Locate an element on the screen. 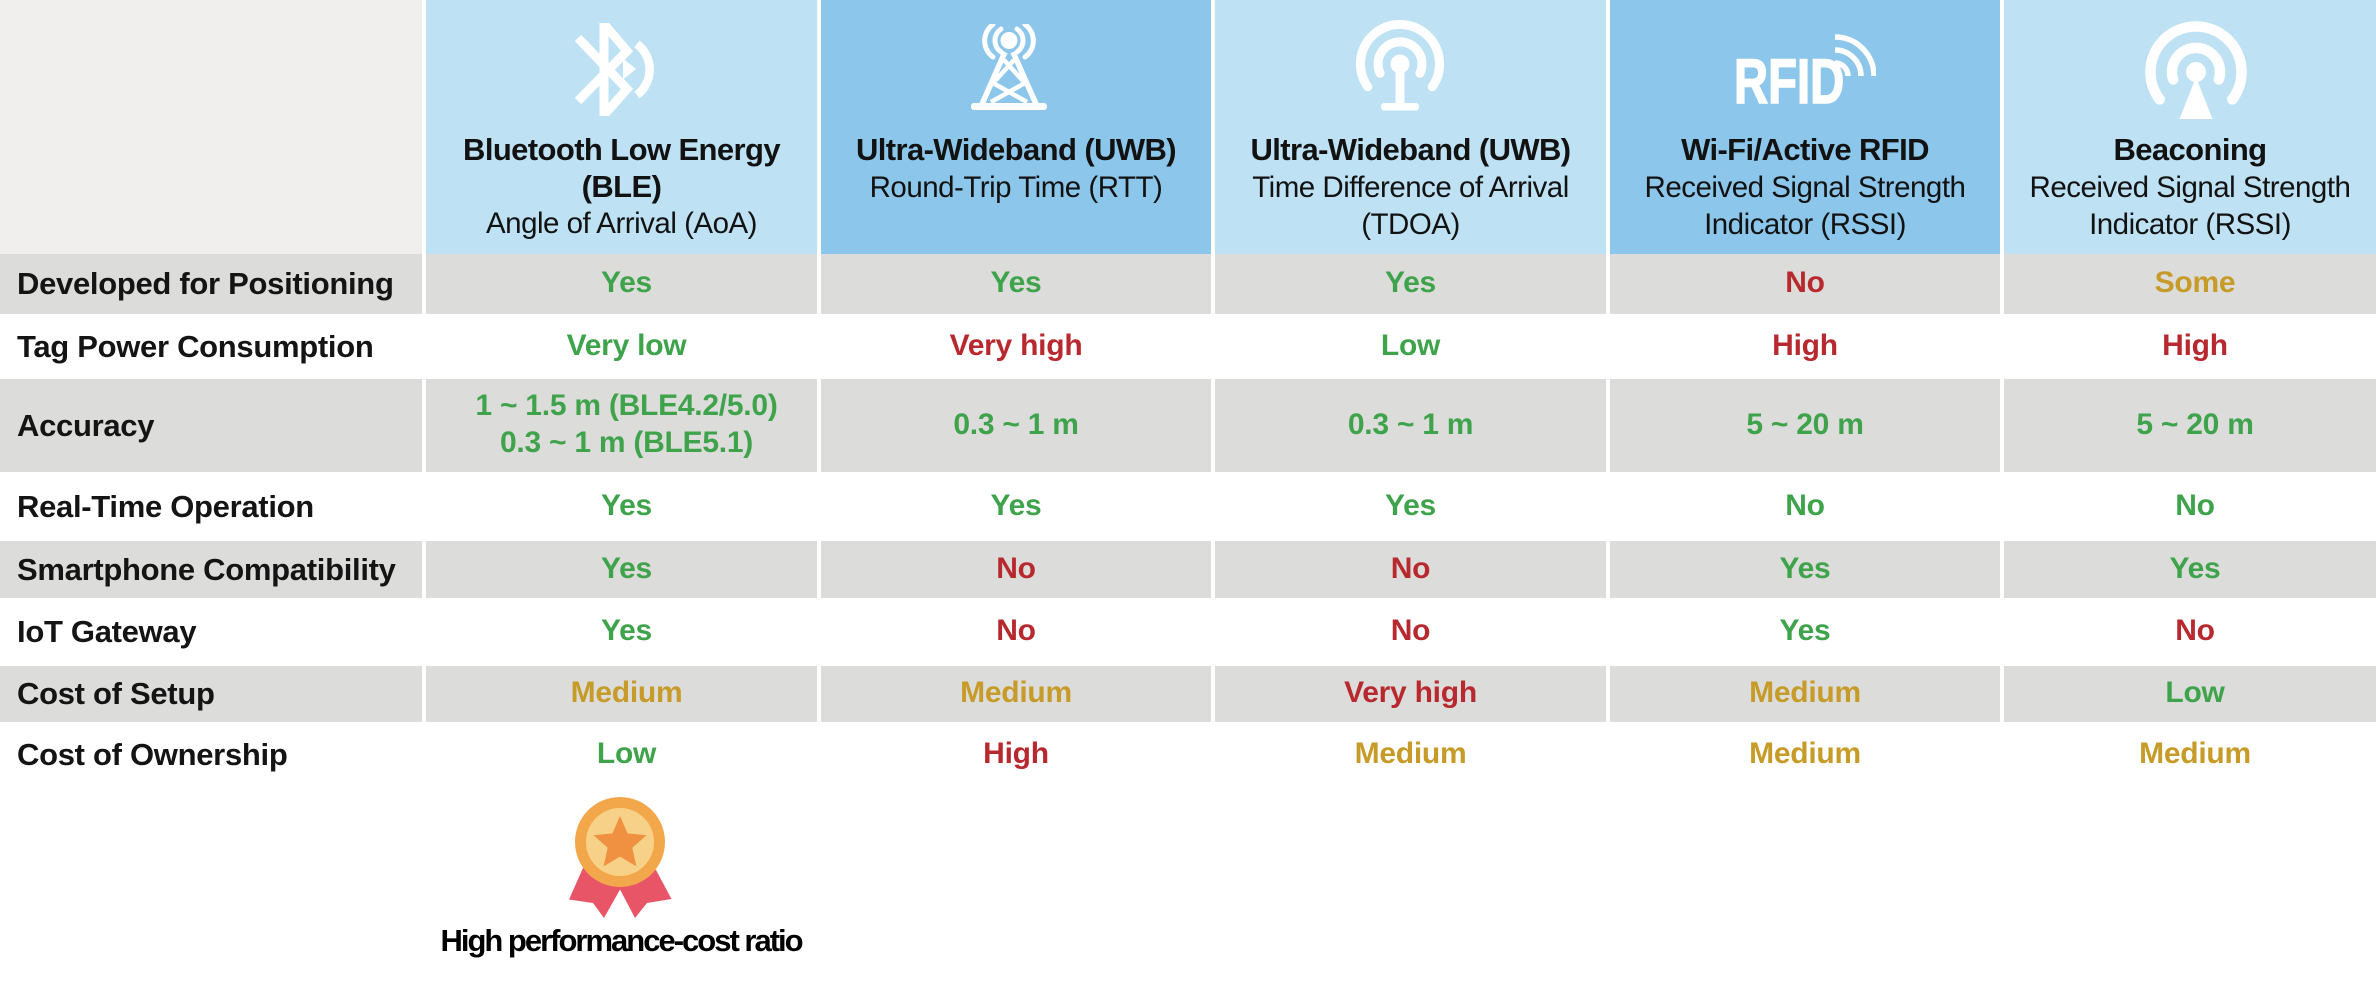  svg-text: RFID is located at coordinates (1789, 75).